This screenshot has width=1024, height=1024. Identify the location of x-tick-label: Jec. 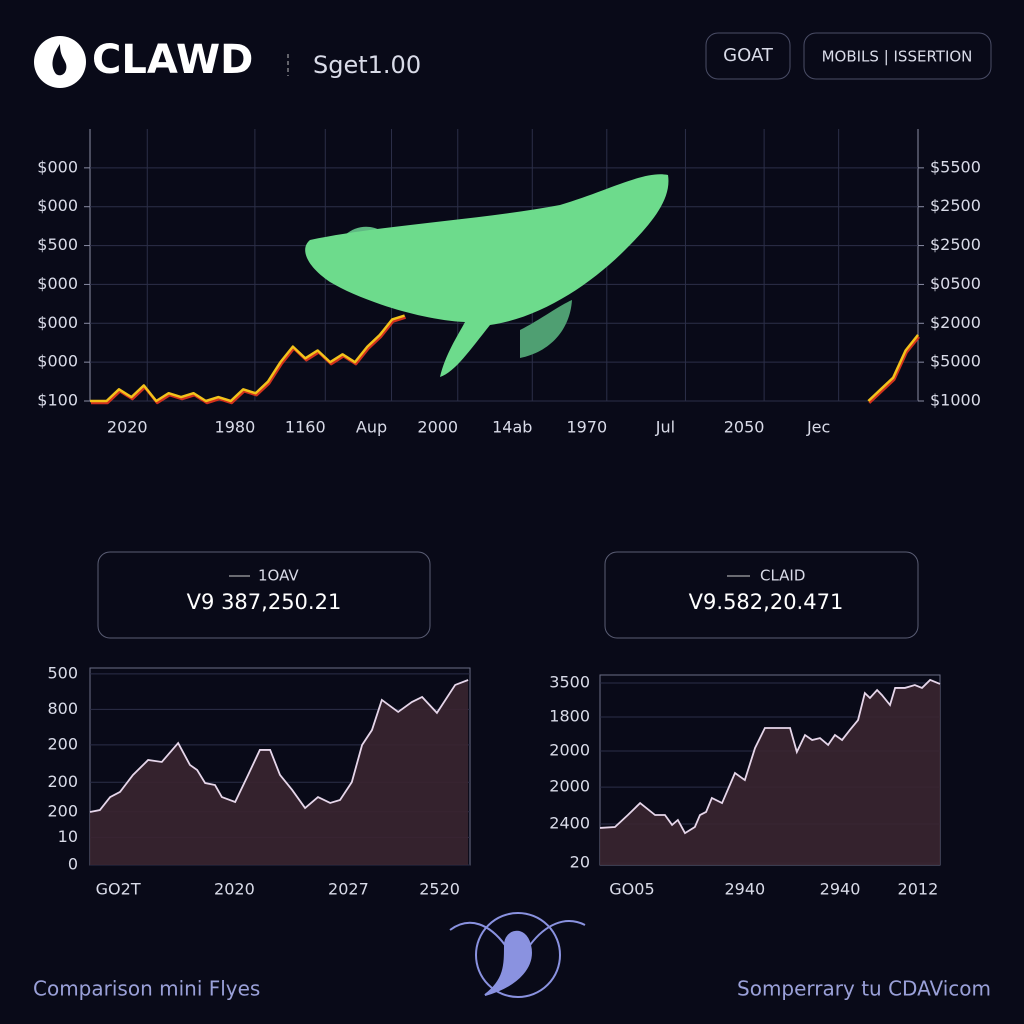
(818, 427).